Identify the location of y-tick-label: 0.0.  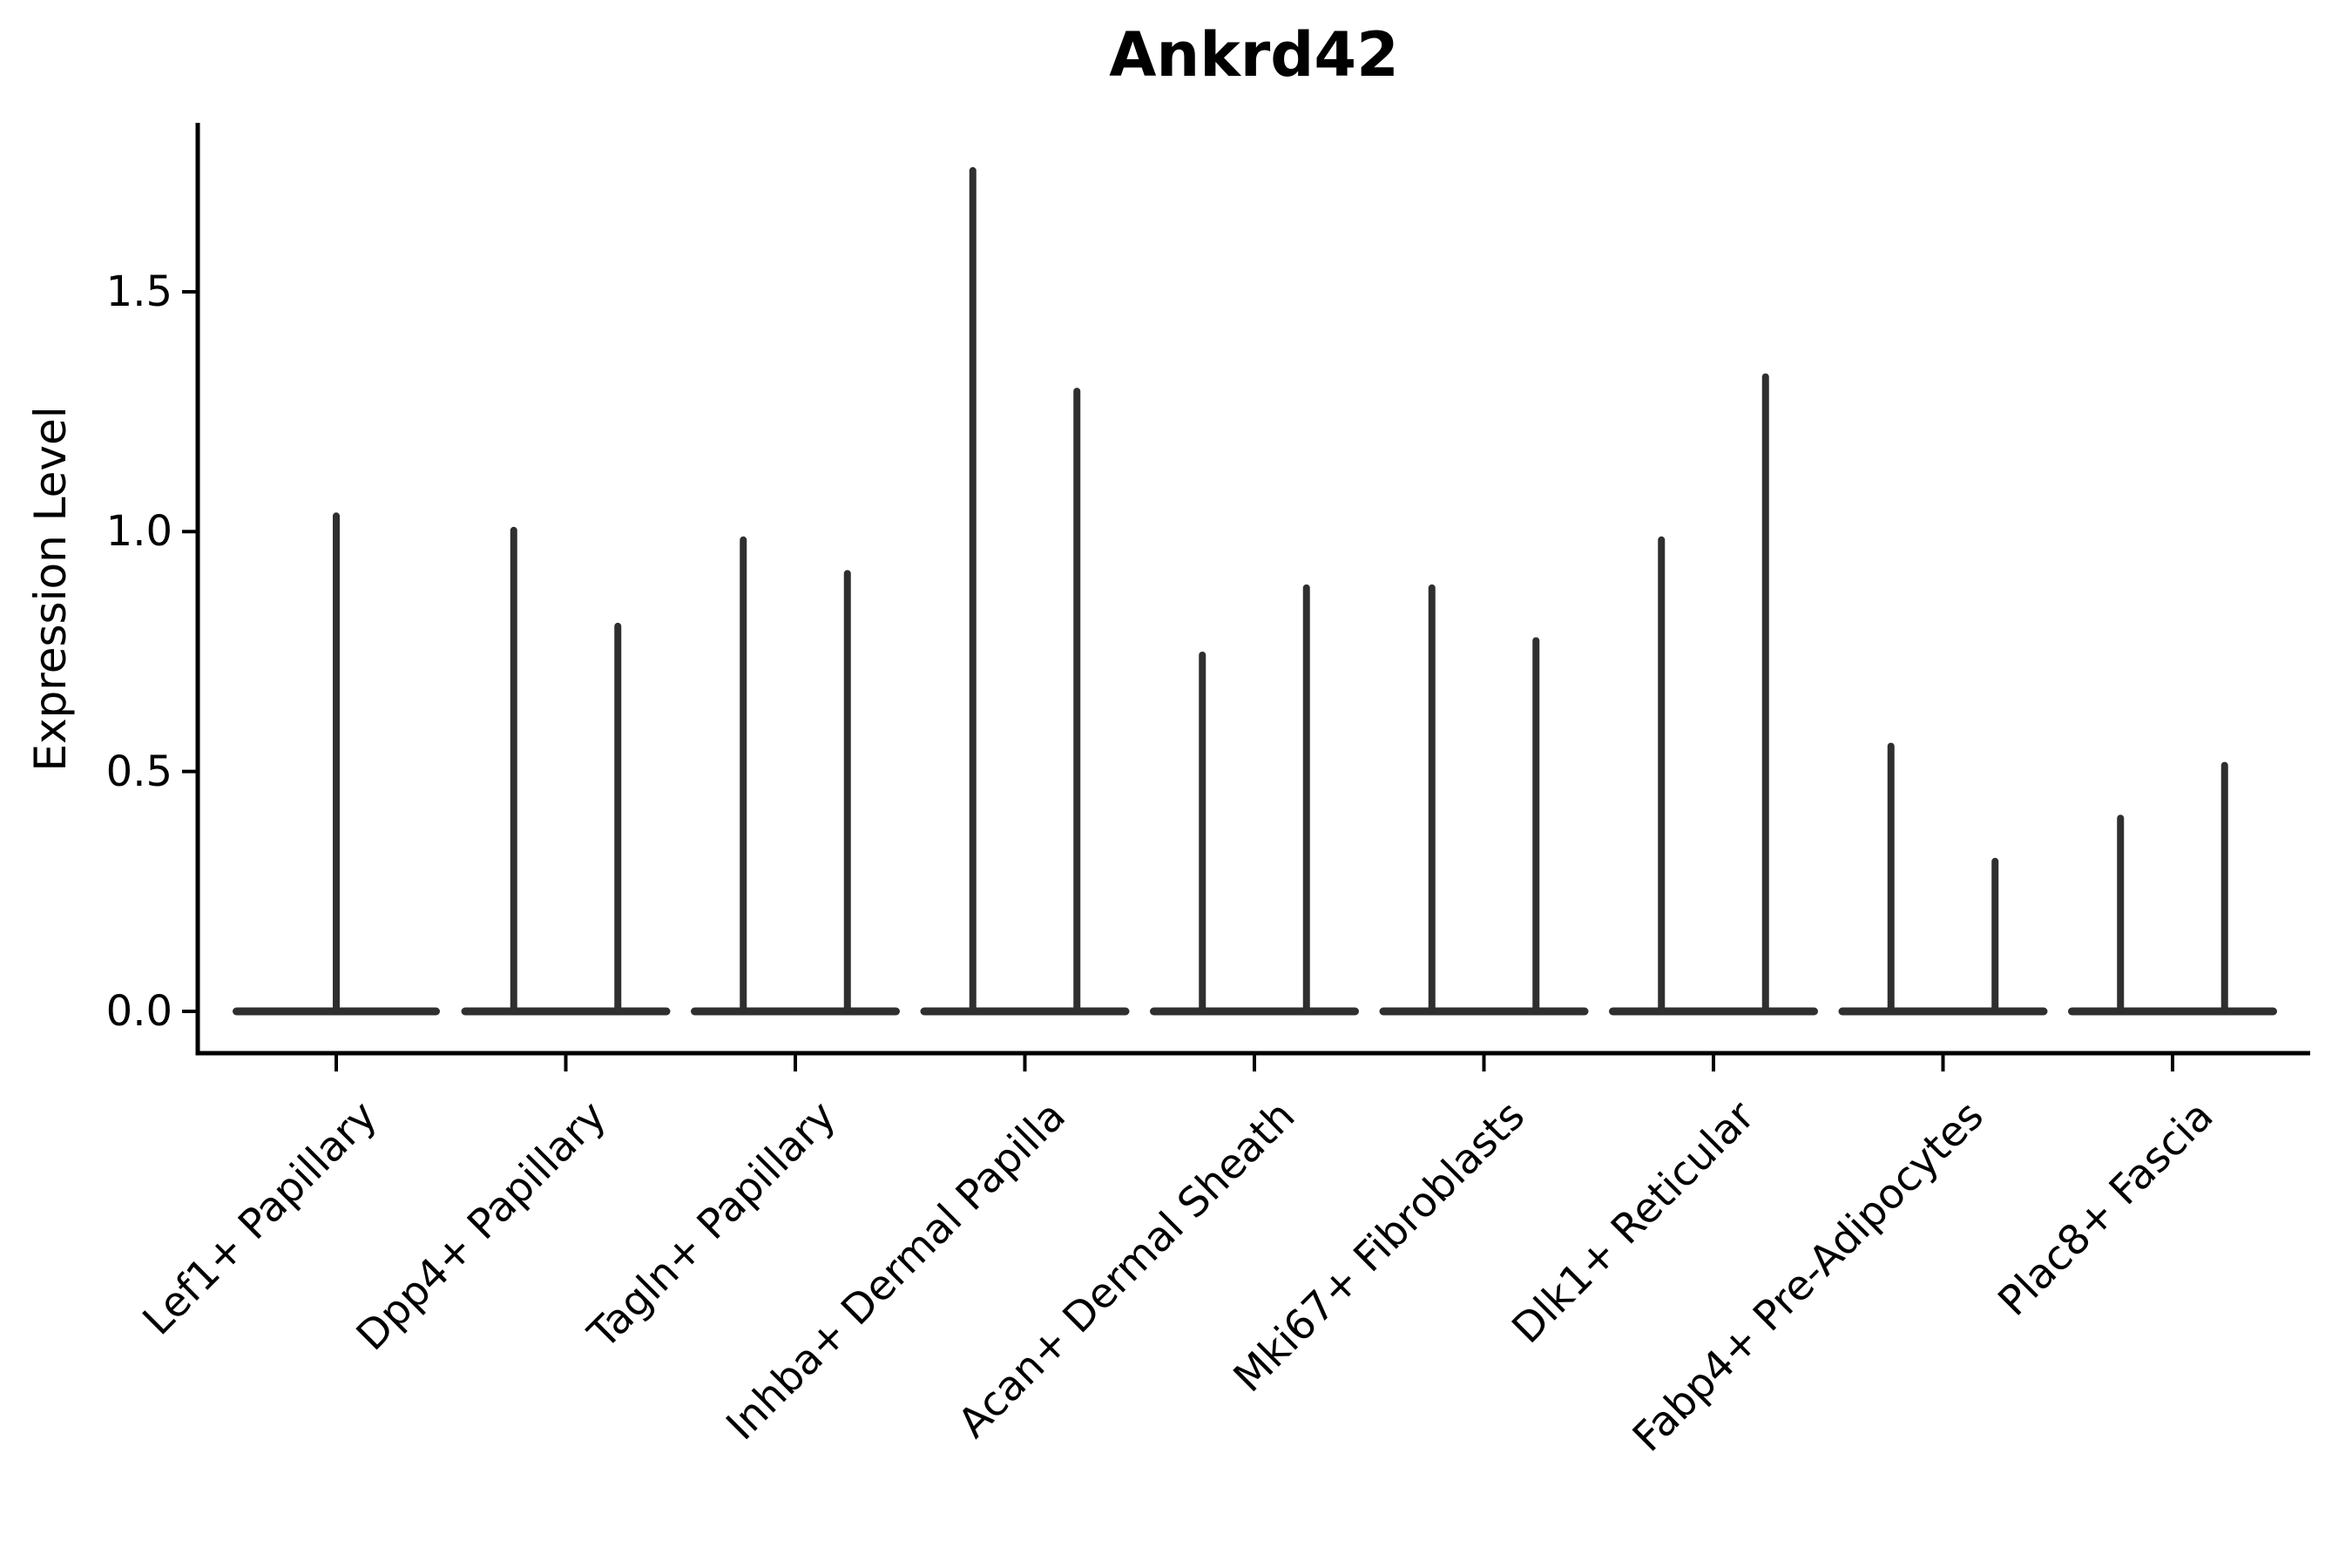
(138, 1012).